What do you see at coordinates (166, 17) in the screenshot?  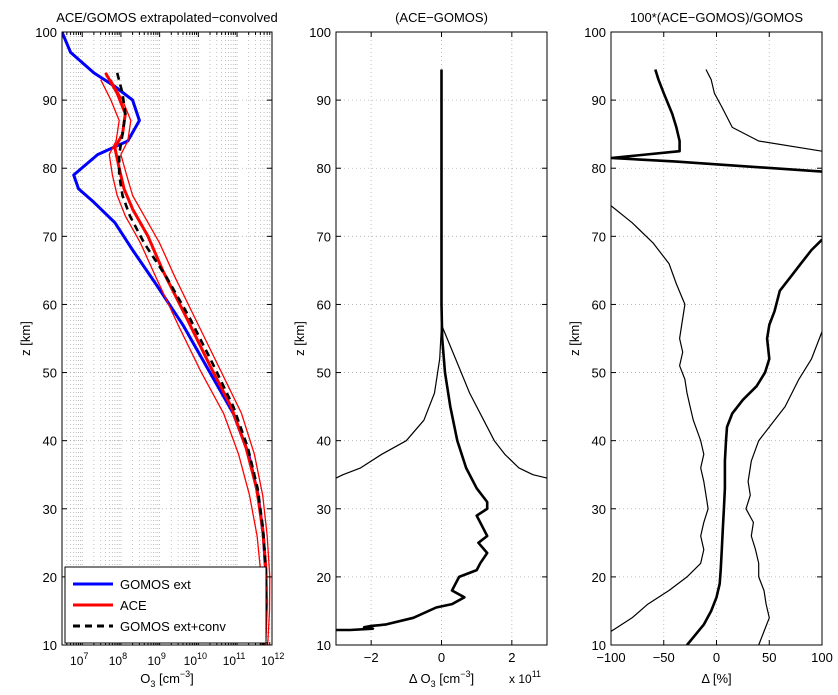 I see `chart-title: ACE/GOMOS extrapolated−convolved` at bounding box center [166, 17].